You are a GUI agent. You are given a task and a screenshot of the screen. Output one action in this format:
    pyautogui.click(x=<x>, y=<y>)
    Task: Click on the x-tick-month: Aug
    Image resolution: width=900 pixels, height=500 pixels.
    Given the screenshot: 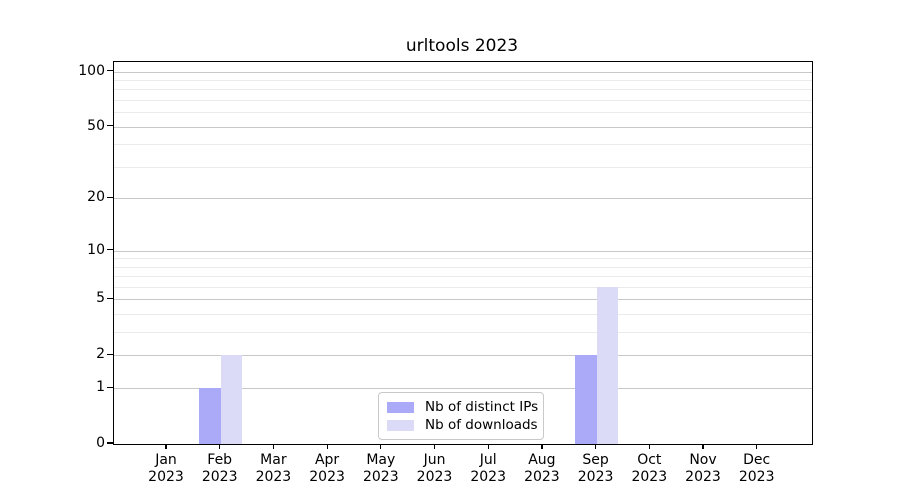 What is the action you would take?
    pyautogui.click(x=542, y=460)
    